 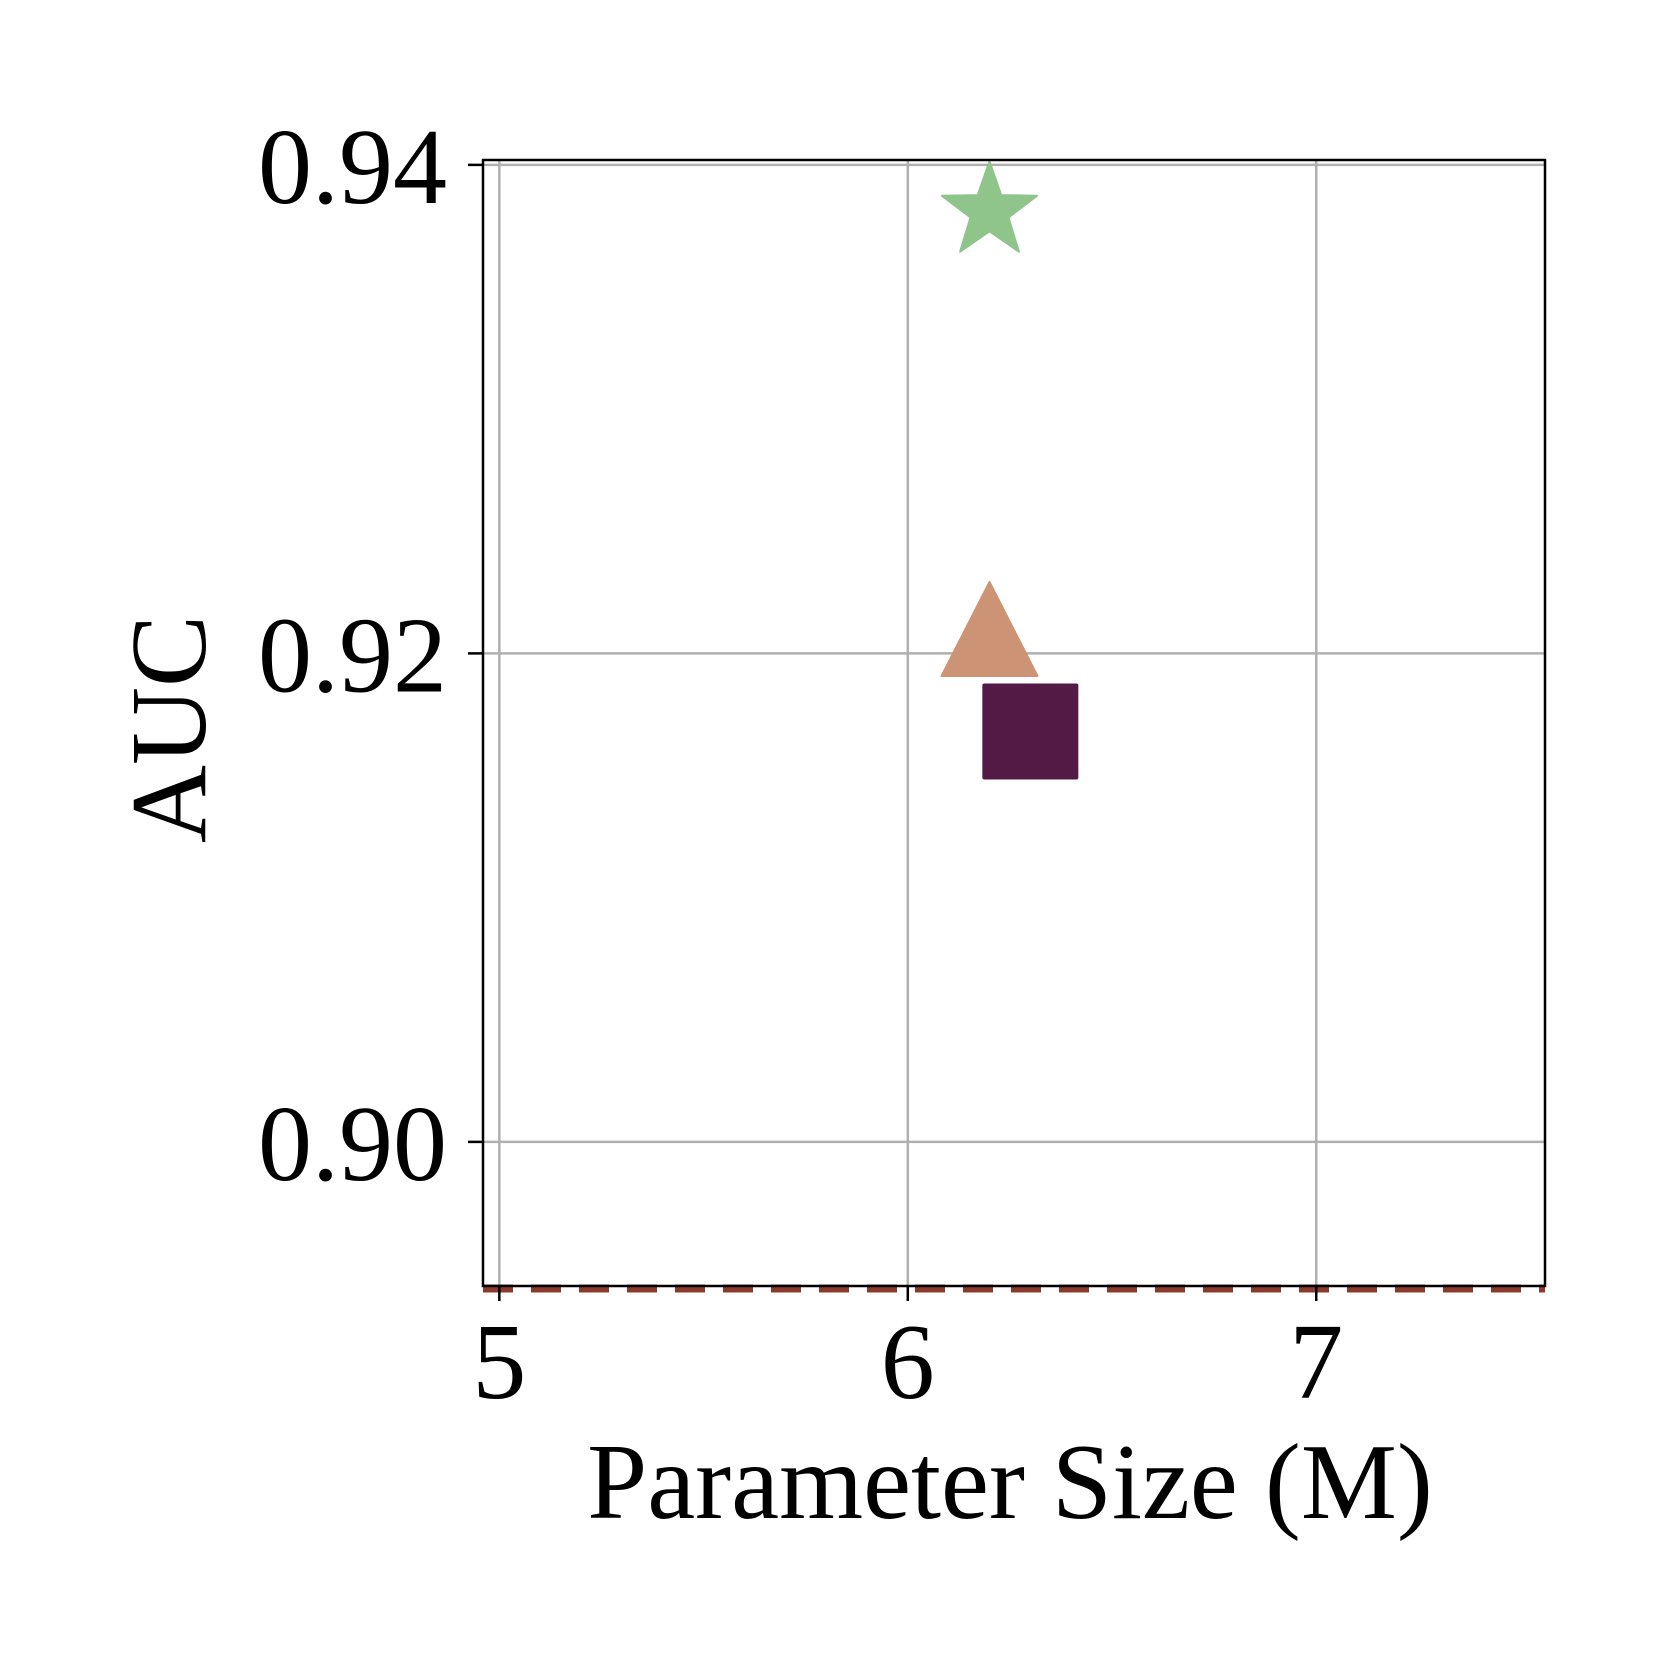 I want to click on y-tick-label: 0.90, so click(x=352, y=1144).